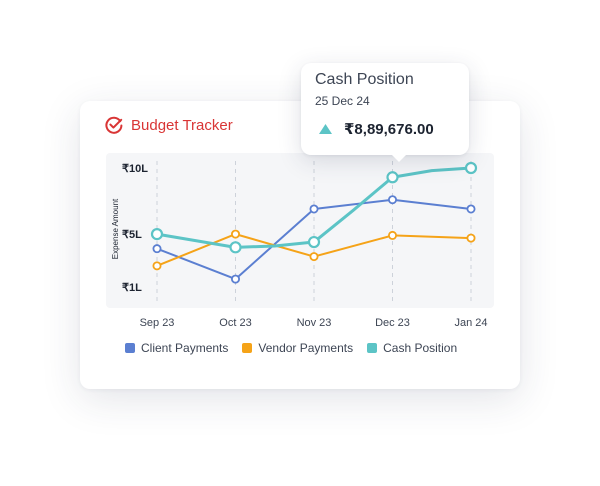  What do you see at coordinates (389, 129) in the screenshot?
I see `tooltip-value: ₹8,89,676.00` at bounding box center [389, 129].